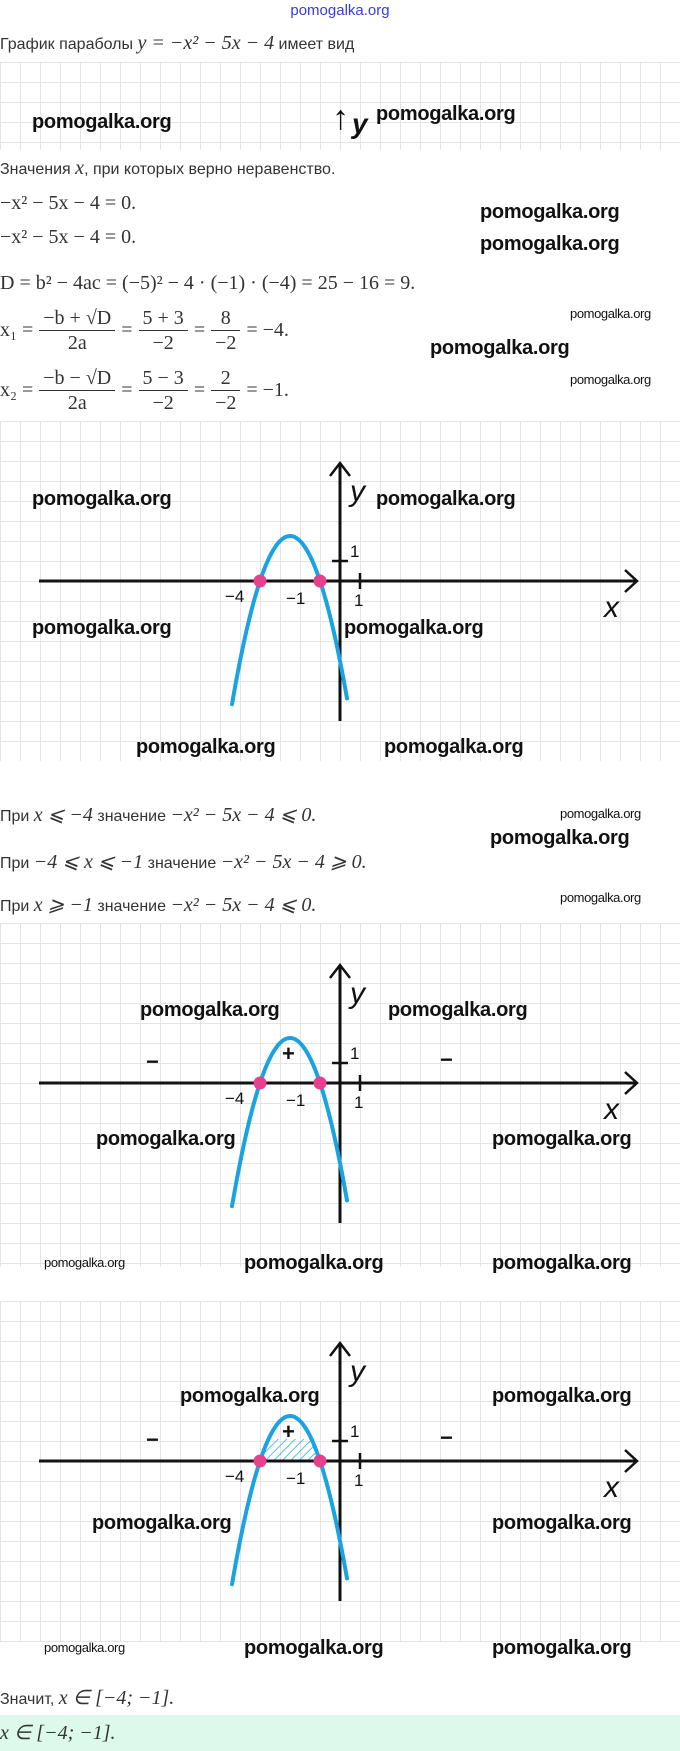 This screenshot has height=1751, width=680. What do you see at coordinates (340, 10) in the screenshot?
I see `site-link: pomogalka.org` at bounding box center [340, 10].